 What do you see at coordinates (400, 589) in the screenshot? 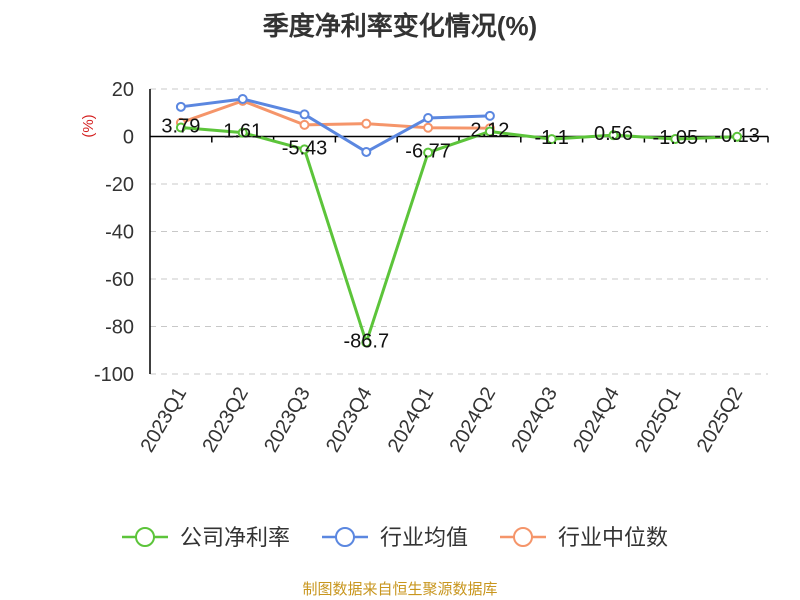
I see `source-footer: 制图数据来自恒生聚源数据库` at bounding box center [400, 589].